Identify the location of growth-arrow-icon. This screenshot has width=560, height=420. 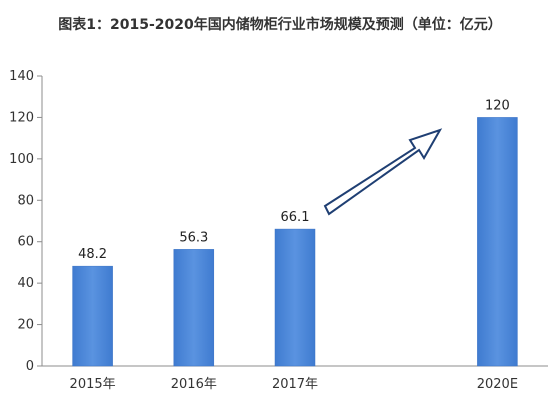
(383, 172).